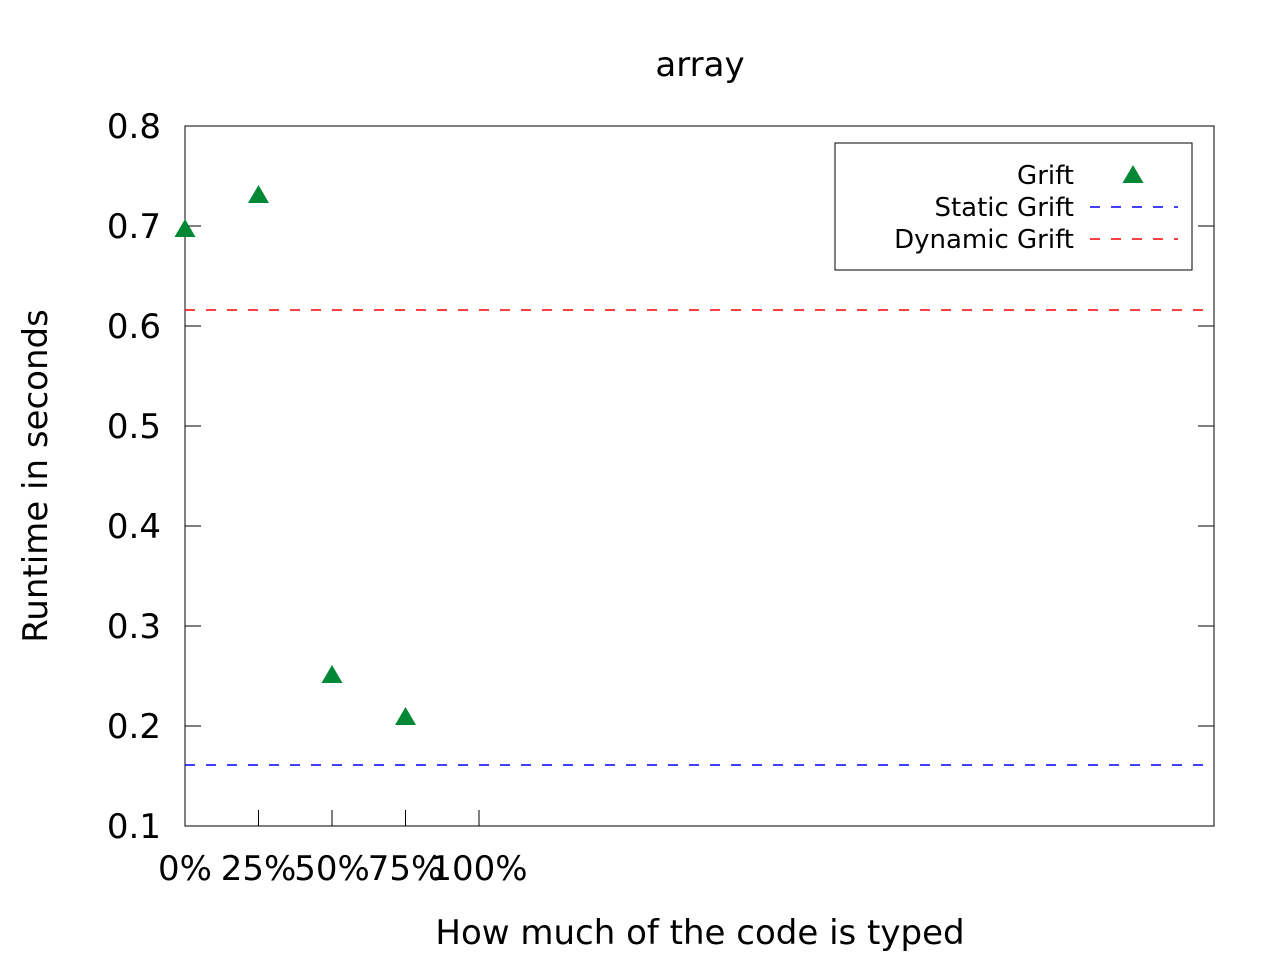  What do you see at coordinates (185, 869) in the screenshot?
I see `x-tick-label: 0%` at bounding box center [185, 869].